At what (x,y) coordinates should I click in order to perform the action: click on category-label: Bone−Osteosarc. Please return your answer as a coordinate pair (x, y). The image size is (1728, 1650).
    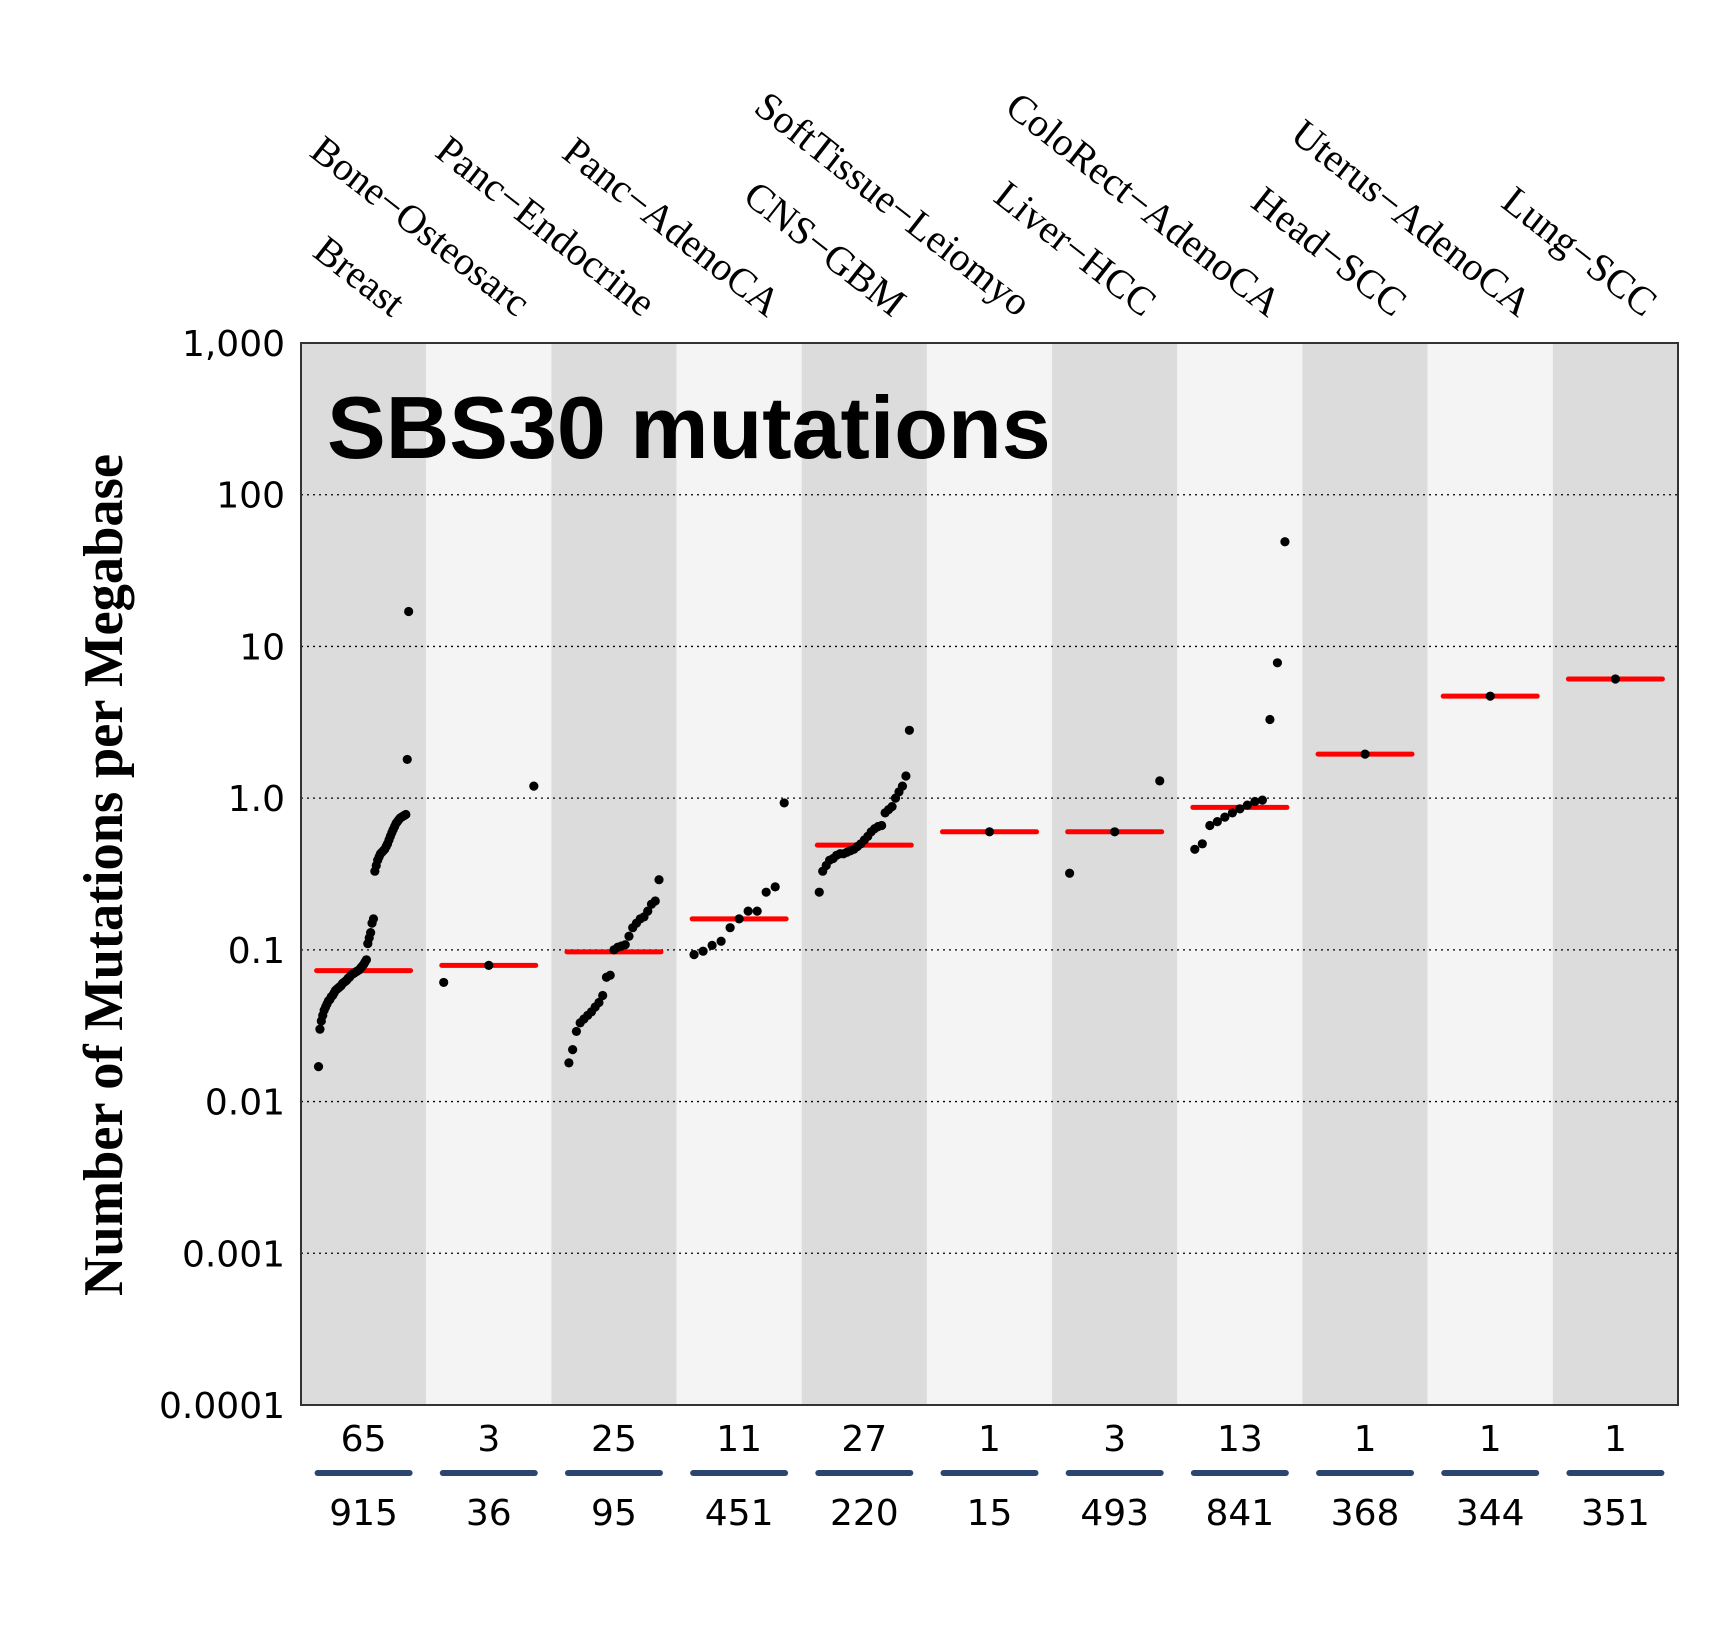
    Looking at the image, I should click on (421, 226).